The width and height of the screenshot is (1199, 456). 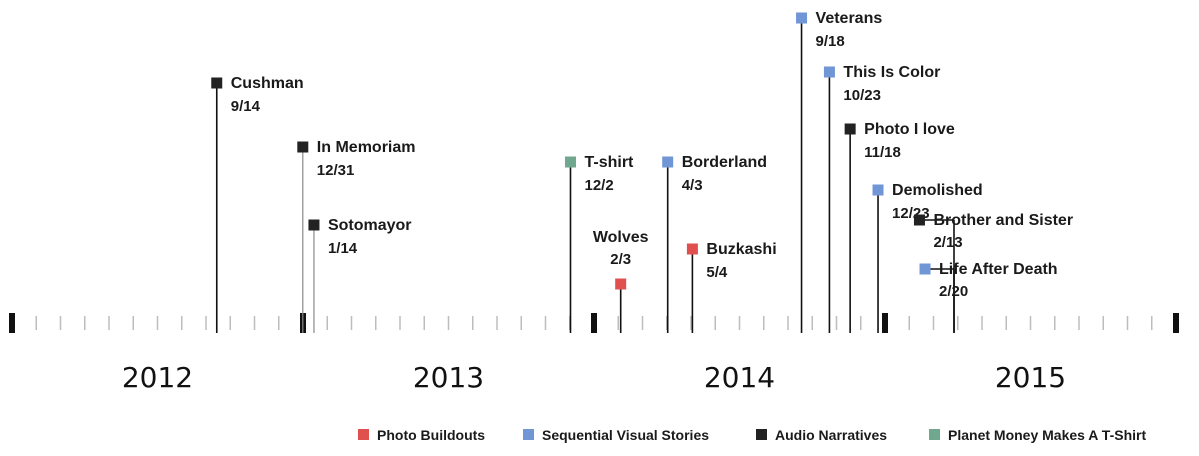 I want to click on event-title: Cushman, so click(x=267, y=83).